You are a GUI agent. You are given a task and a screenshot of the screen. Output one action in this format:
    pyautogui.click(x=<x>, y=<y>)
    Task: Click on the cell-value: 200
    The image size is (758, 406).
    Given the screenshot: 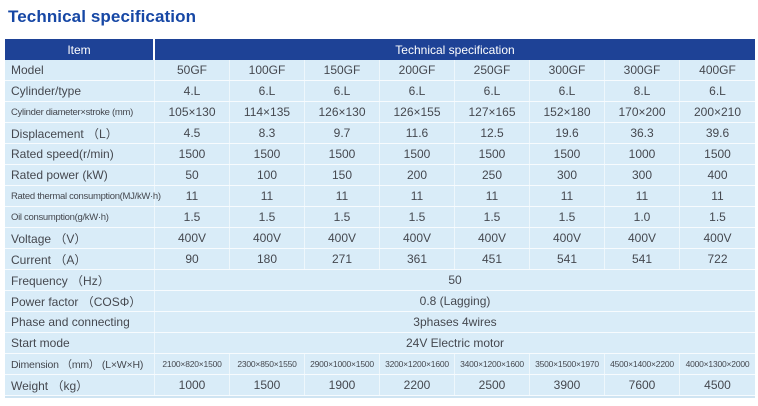 What is the action you would take?
    pyautogui.click(x=417, y=175)
    